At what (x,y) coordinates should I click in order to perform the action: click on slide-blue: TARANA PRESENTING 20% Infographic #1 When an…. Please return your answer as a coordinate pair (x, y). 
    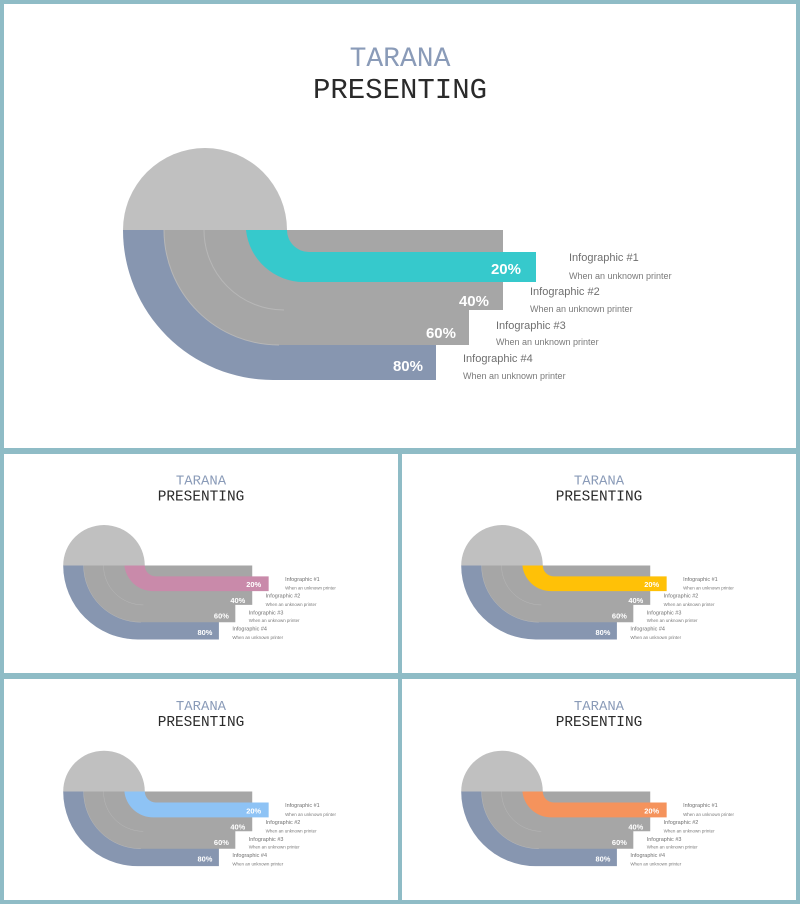
    Looking at the image, I should click on (201, 789).